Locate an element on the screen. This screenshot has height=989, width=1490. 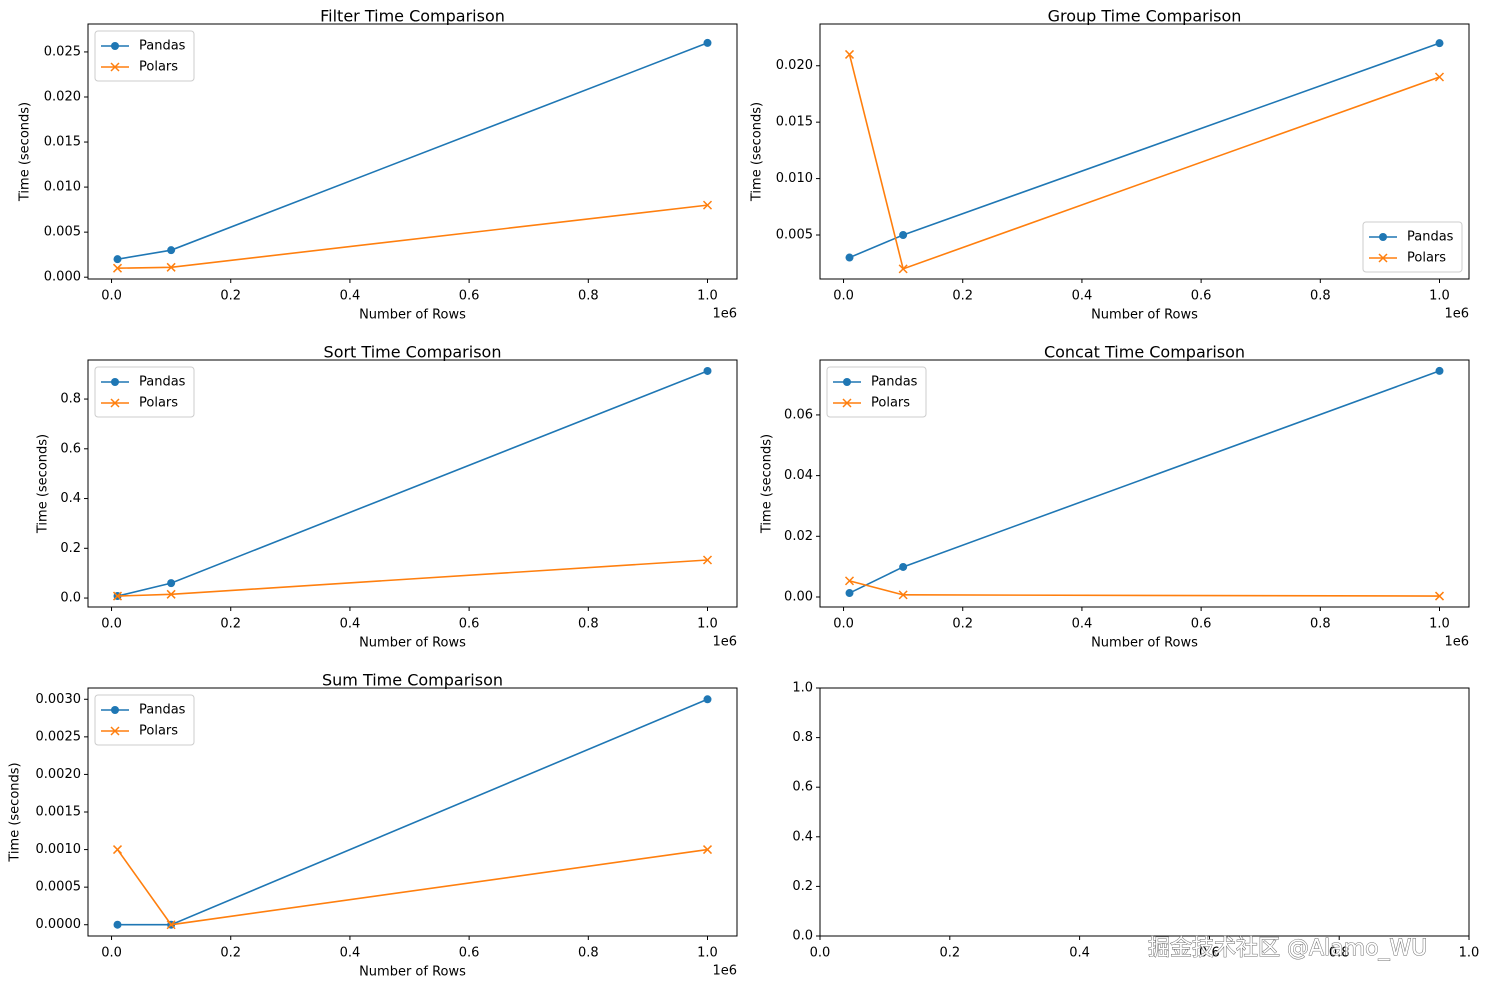
y-tick-label: 0.010 is located at coordinates (794, 178).